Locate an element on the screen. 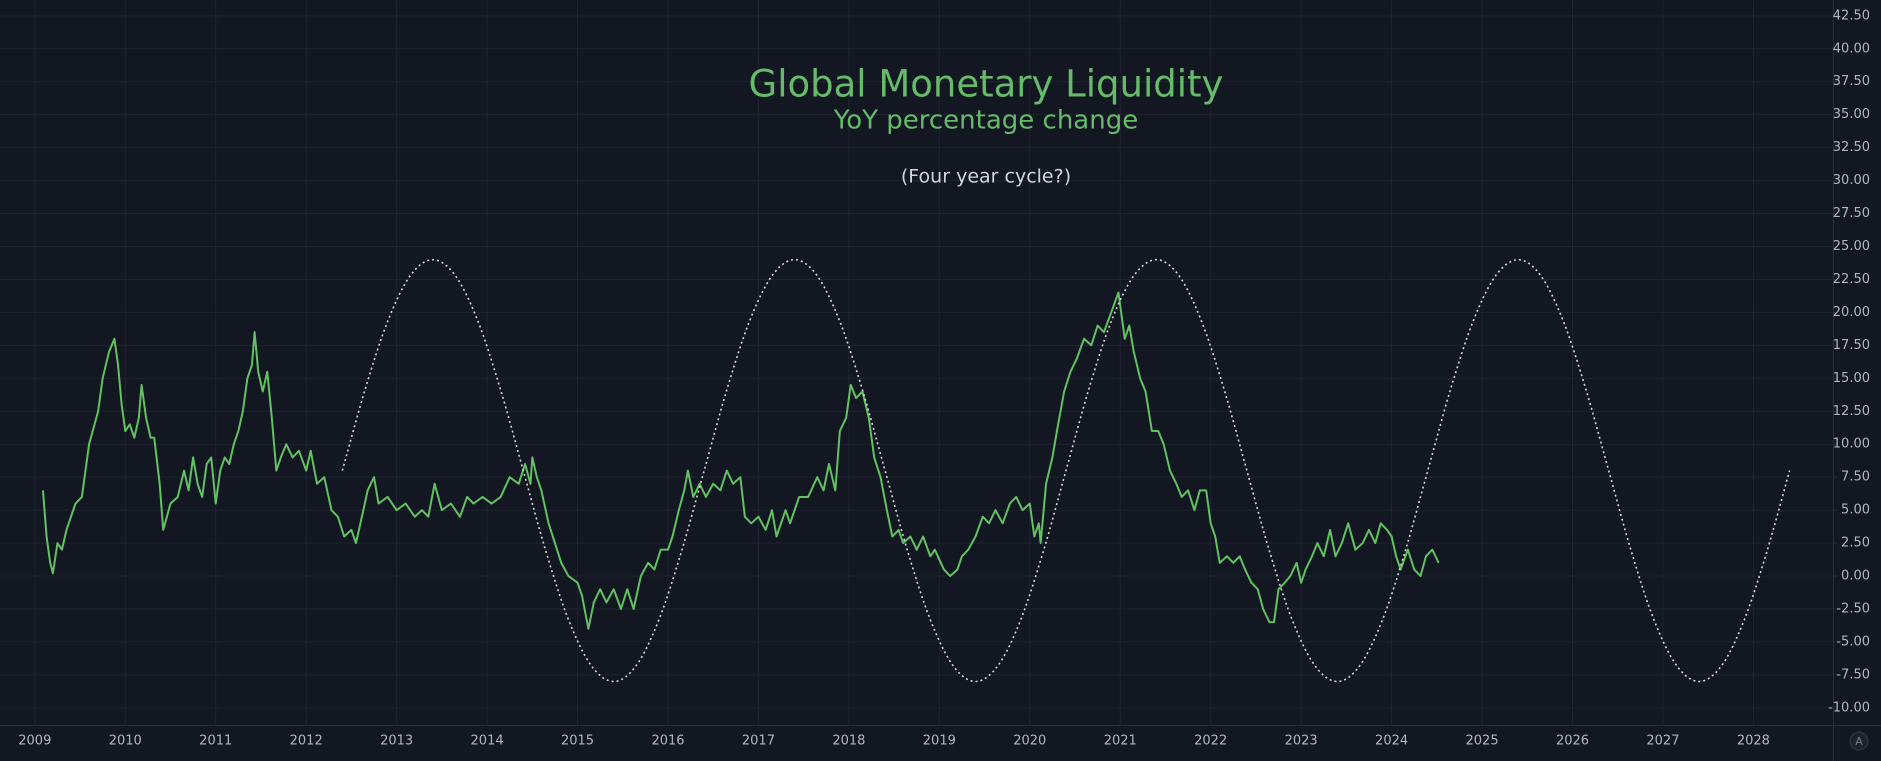  y-tick-label: 42.50 is located at coordinates (1851, 15).